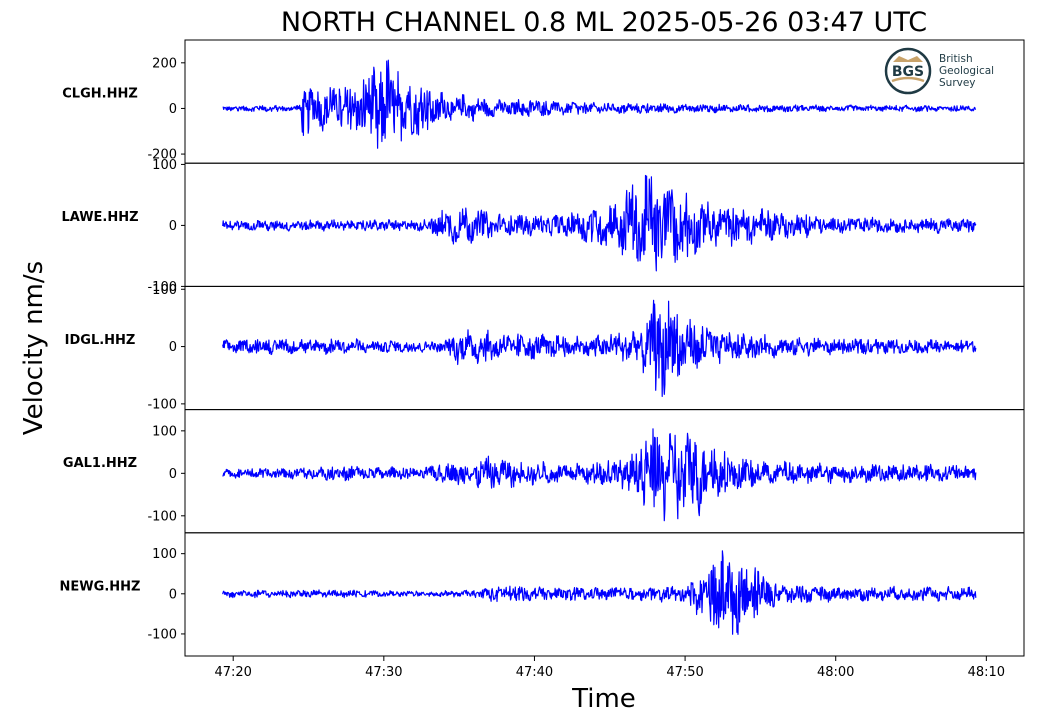 Image resolution: width=1046 pixels, height=723 pixels. What do you see at coordinates (100, 94) in the screenshot?
I see `station-label: CLGH.HHZ` at bounding box center [100, 94].